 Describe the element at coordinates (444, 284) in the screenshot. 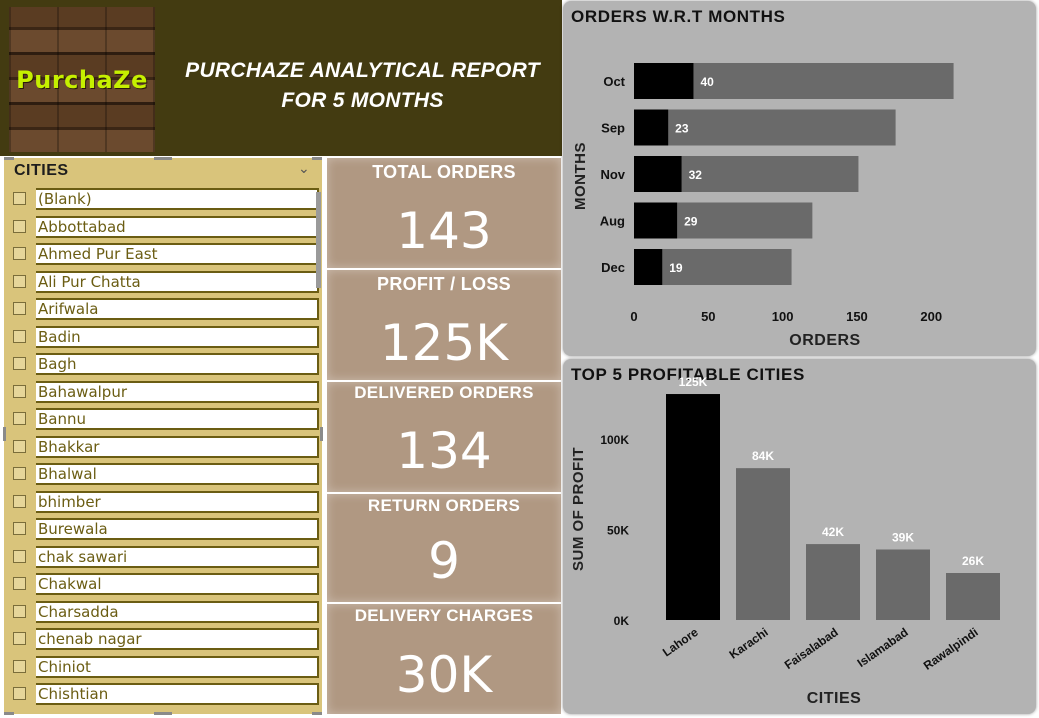

I see `kpi-label: PROFIT / LOSS` at that location.